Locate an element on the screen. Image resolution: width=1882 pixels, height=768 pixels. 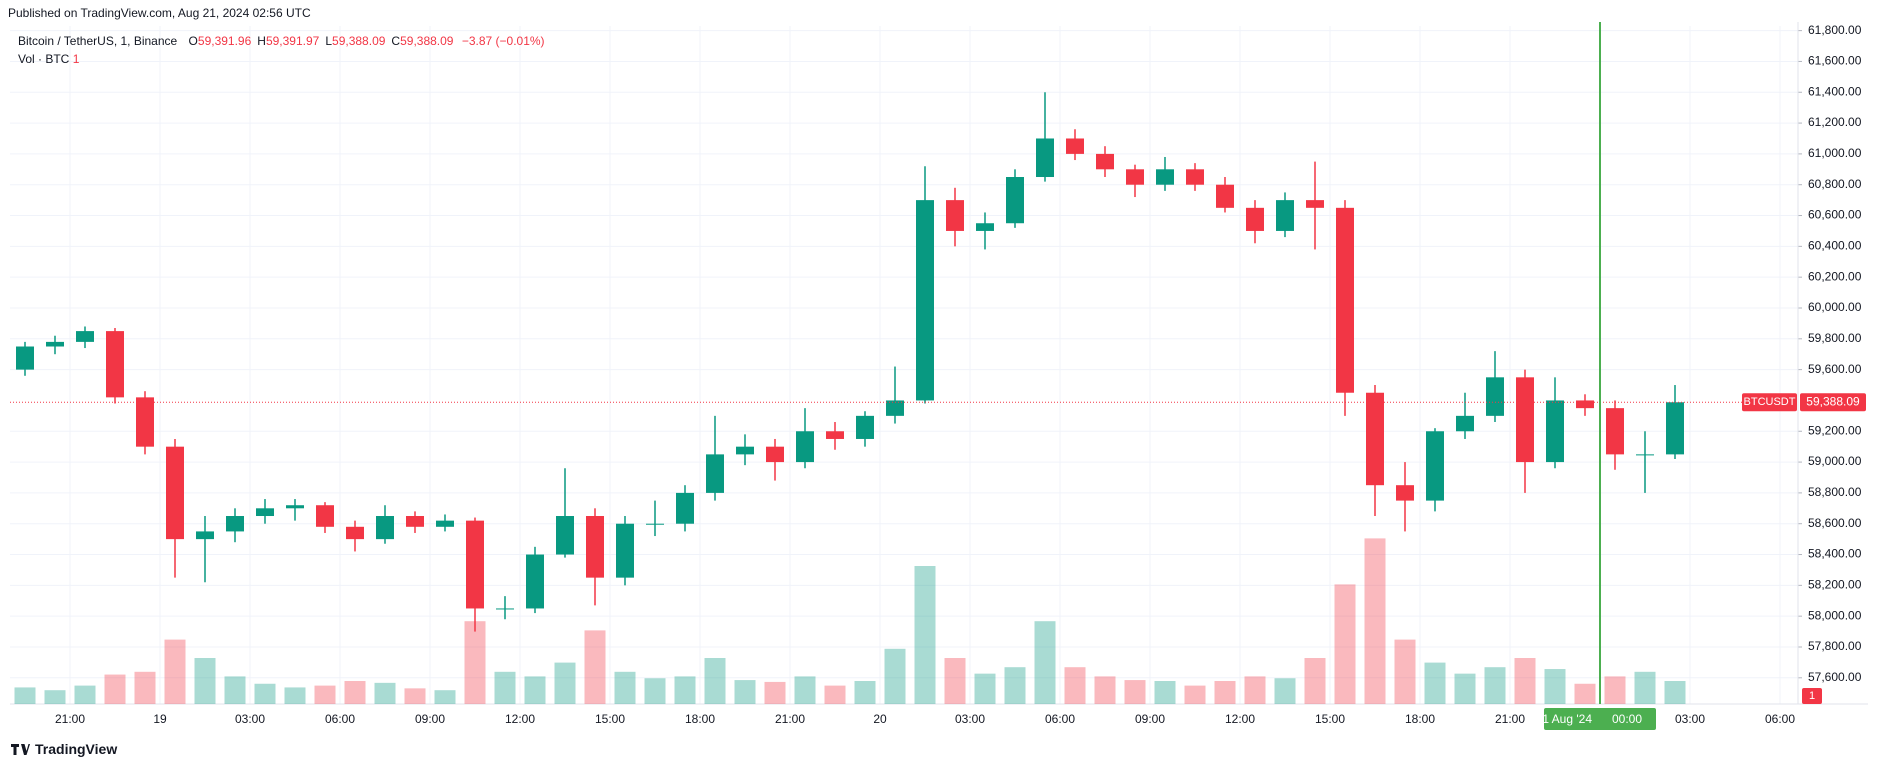
y-tick-label: 58,200.00 is located at coordinates (1835, 585).